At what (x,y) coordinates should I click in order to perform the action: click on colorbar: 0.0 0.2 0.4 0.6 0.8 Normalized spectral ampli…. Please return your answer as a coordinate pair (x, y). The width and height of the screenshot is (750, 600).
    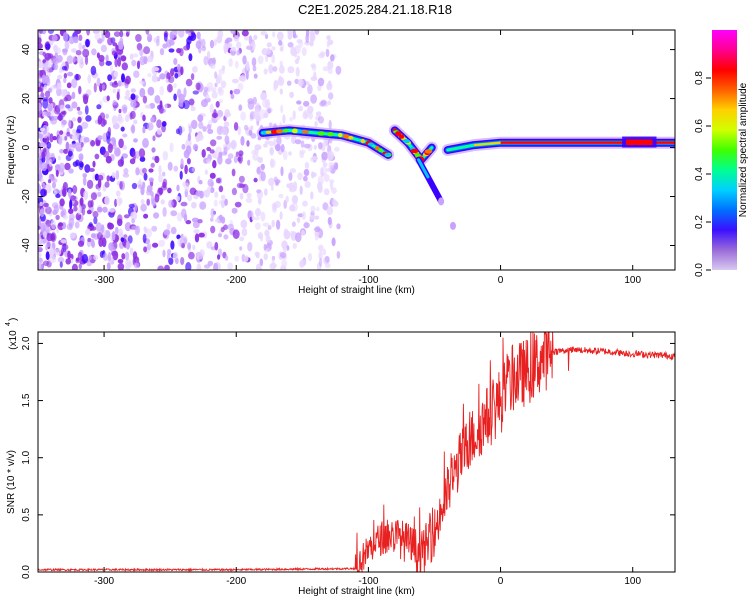
    Looking at the image, I should click on (721, 153).